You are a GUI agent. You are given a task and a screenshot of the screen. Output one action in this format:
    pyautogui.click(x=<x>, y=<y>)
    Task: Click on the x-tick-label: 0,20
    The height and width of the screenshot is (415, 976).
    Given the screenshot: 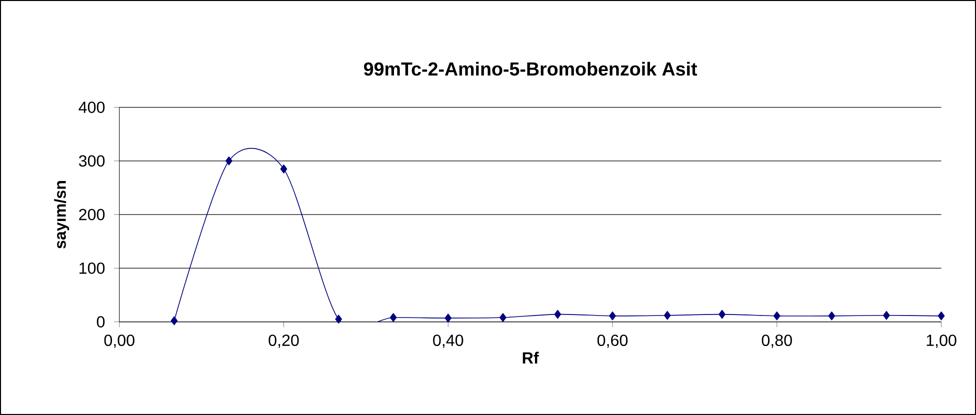 What is the action you would take?
    pyautogui.click(x=283, y=341)
    